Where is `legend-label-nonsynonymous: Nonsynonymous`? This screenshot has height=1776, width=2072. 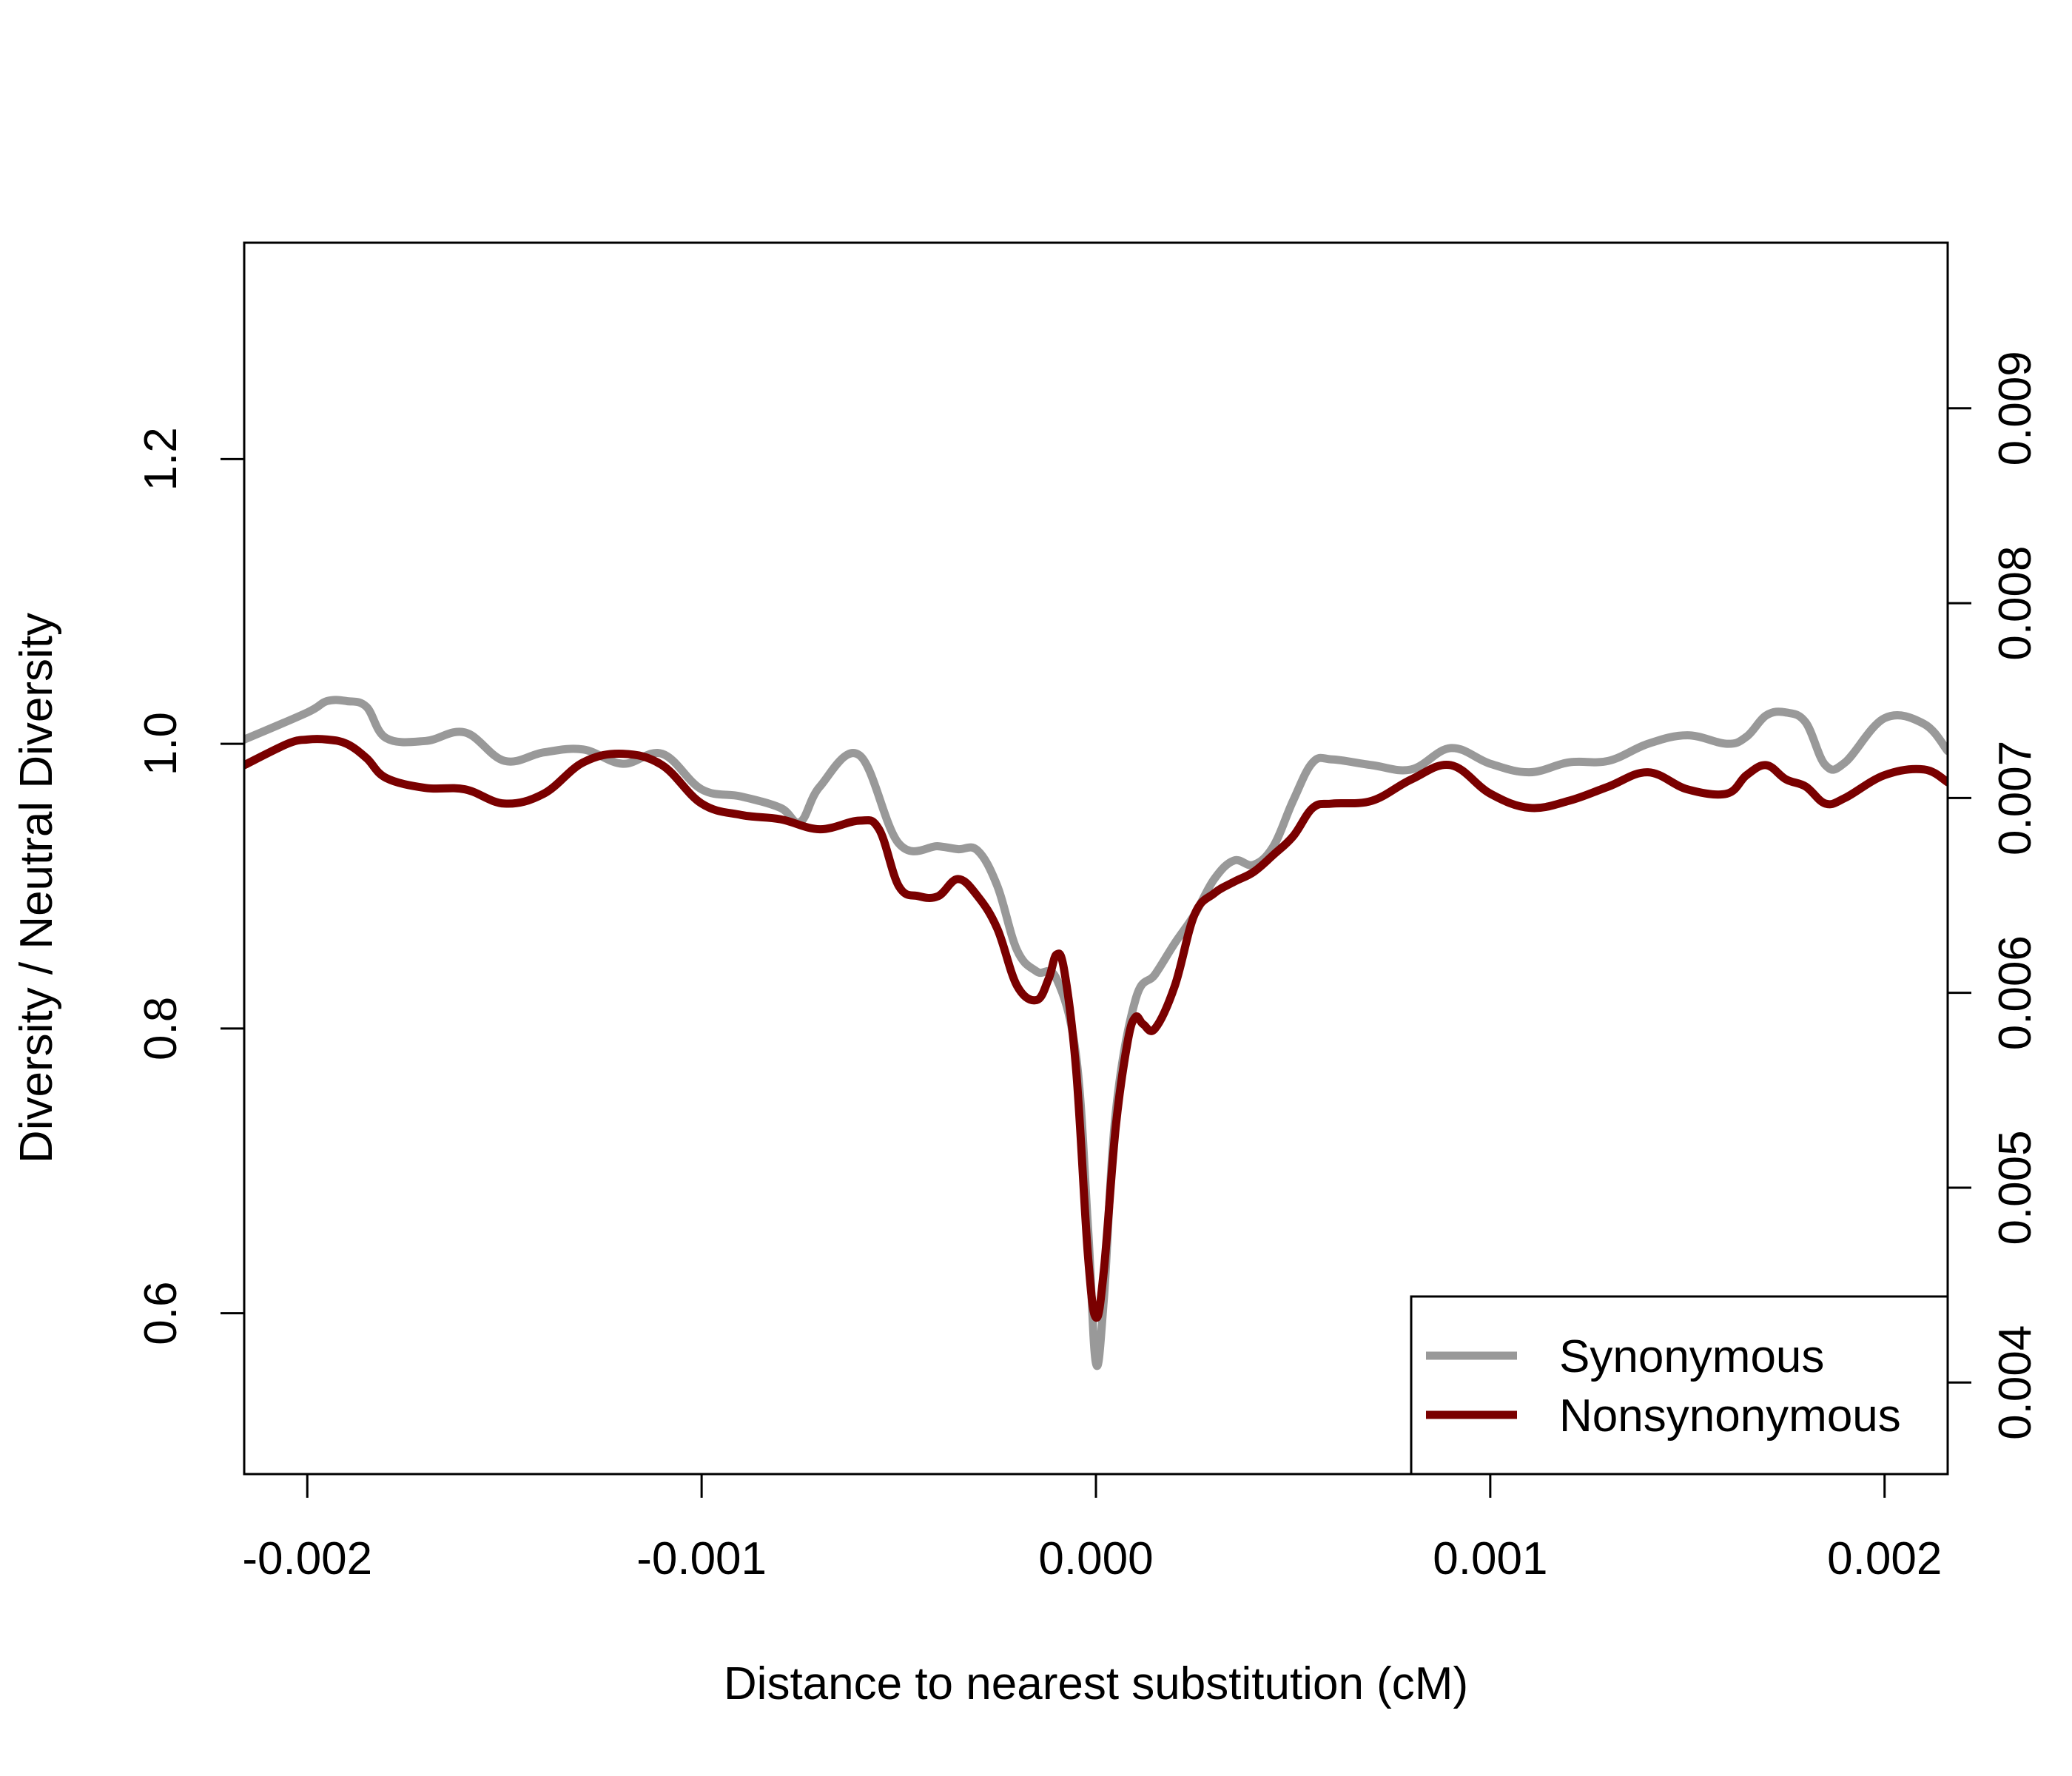
legend-label-nonsynonymous: Nonsynonymous is located at coordinates (1730, 1416).